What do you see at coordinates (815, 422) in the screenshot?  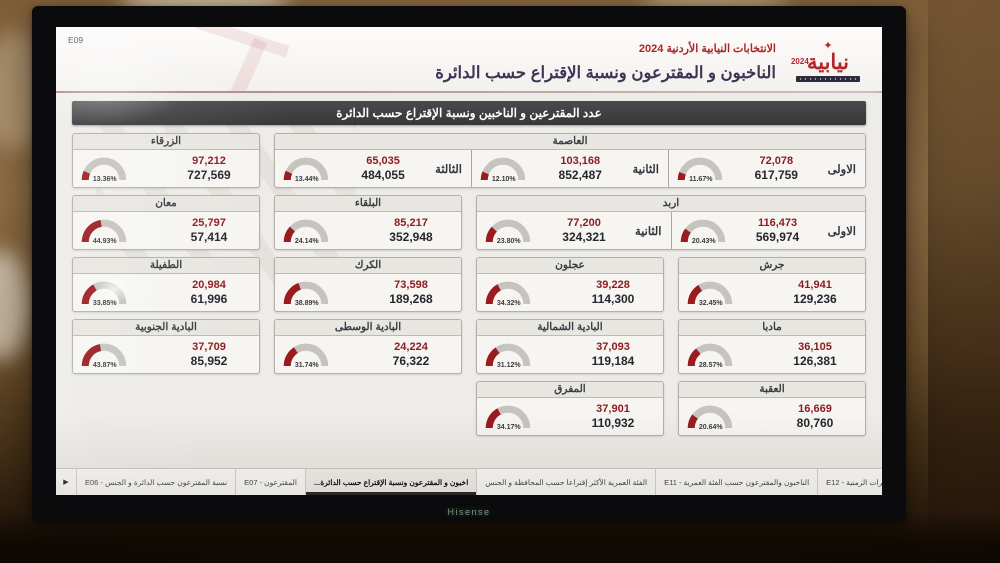 I see `registered-count: 80,760` at bounding box center [815, 422].